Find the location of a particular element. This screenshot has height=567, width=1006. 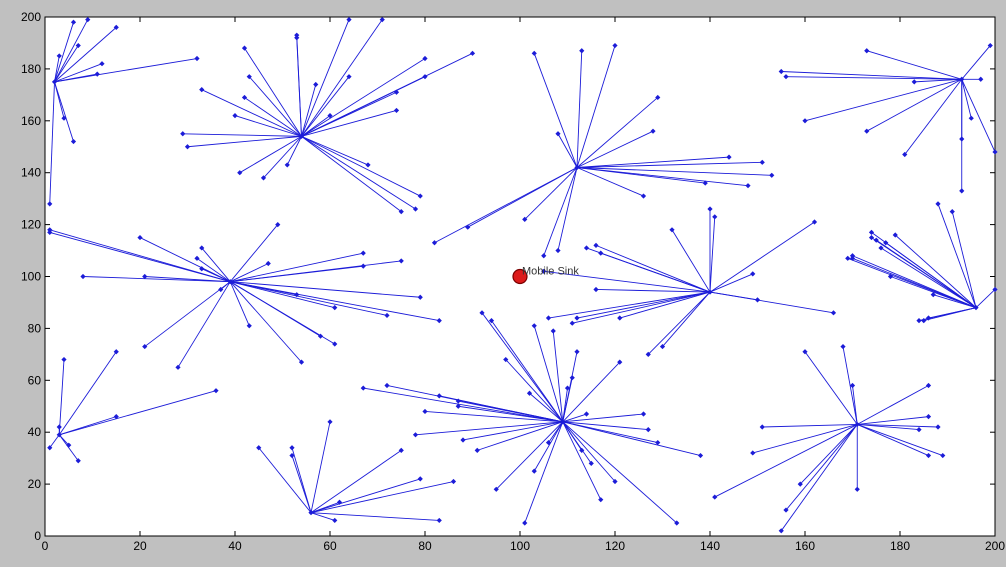

mobile-sink-label: Mobile Sink is located at coordinates (550, 272).